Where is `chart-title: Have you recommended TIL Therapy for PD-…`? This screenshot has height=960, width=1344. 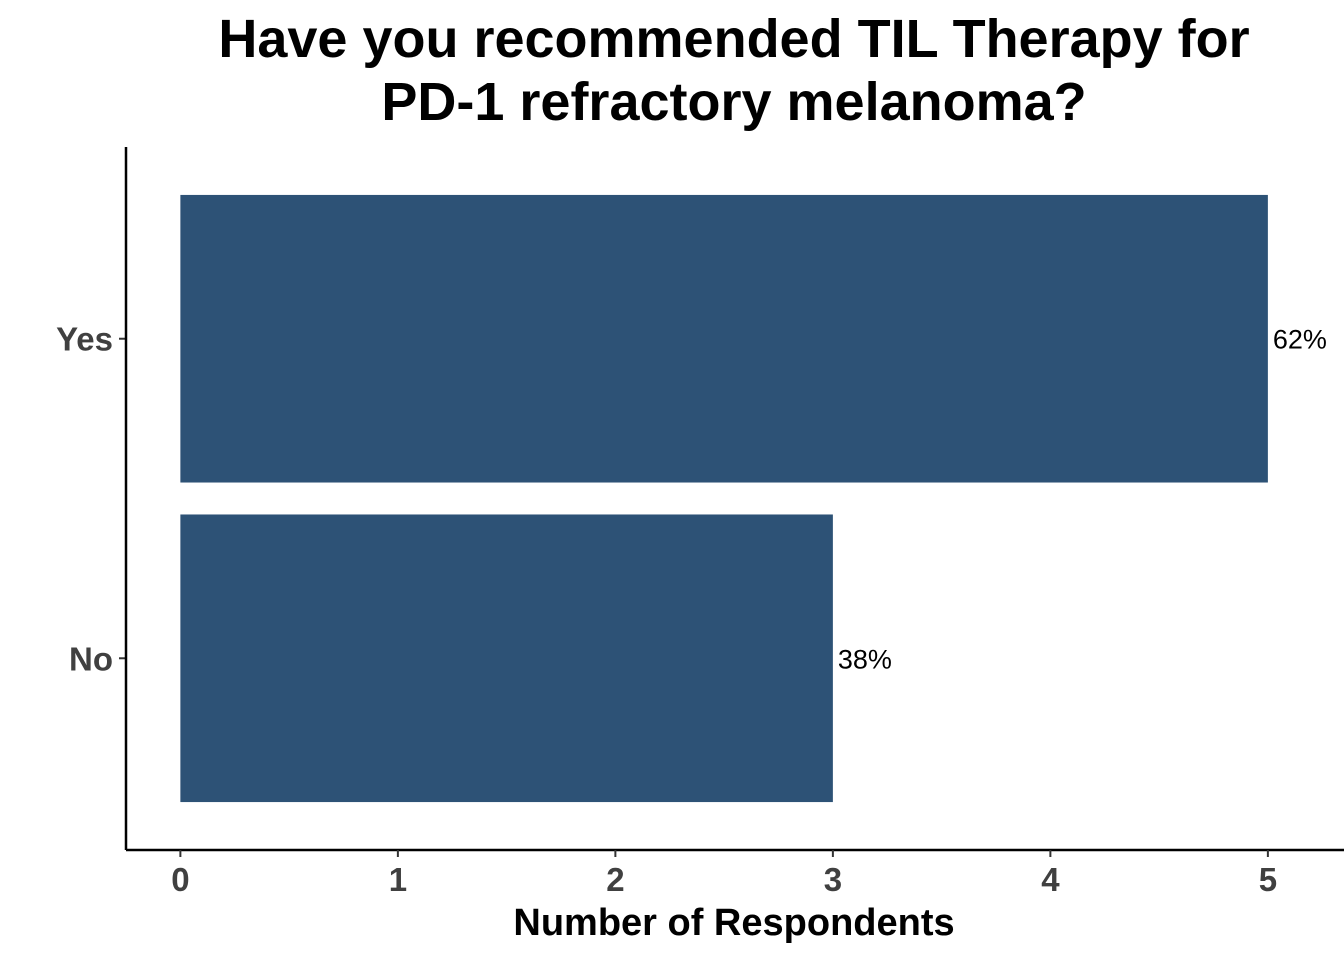
chart-title: Have you recommended TIL Therapy for PD-… is located at coordinates (733, 70).